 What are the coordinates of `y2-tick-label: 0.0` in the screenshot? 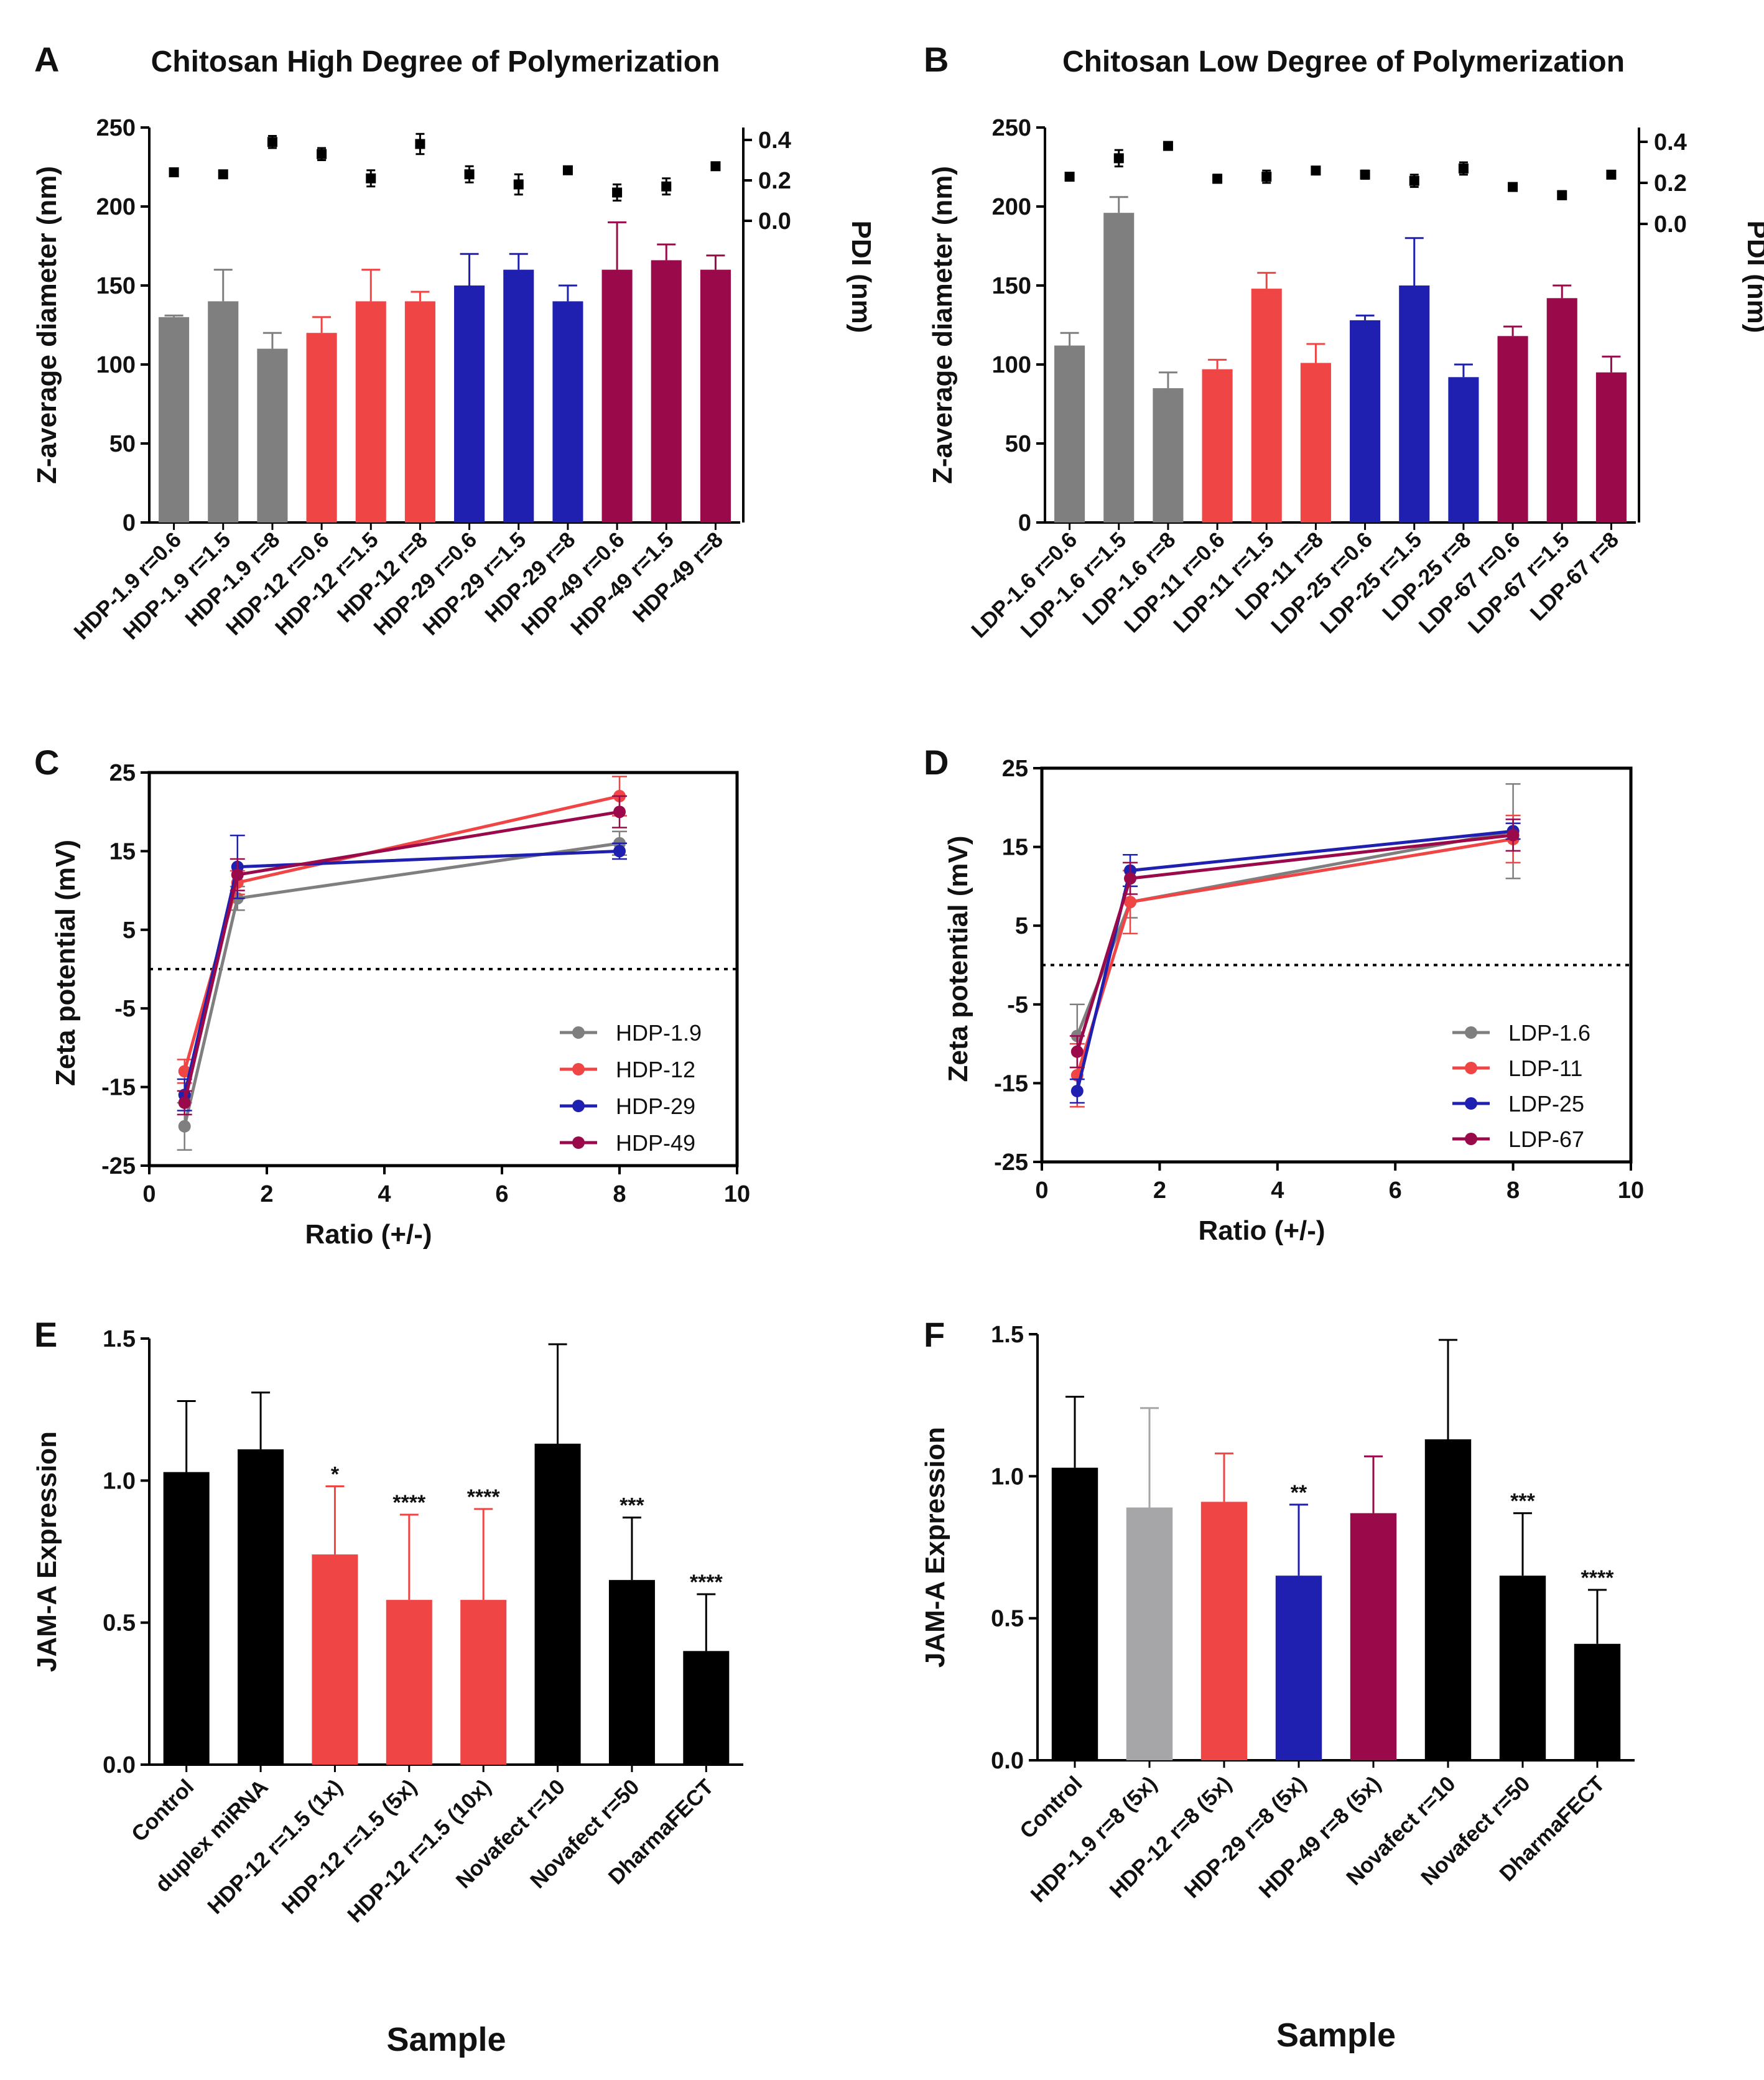 It's located at (1670, 225).